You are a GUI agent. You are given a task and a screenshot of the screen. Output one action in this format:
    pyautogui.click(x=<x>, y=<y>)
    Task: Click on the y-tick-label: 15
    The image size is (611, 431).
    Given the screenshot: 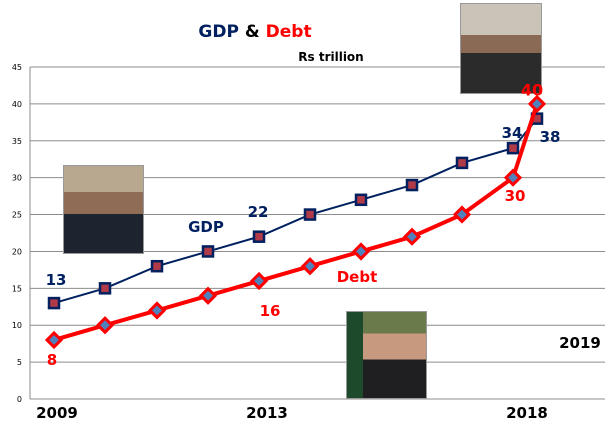 What is the action you would take?
    pyautogui.click(x=17, y=288)
    